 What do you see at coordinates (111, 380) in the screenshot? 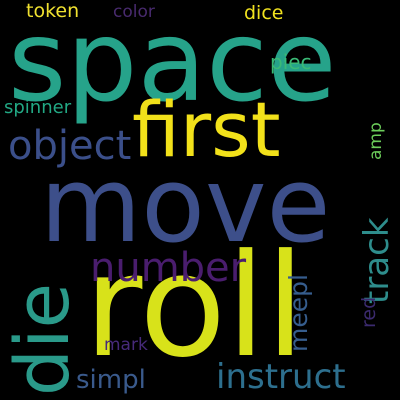
I see `word-simpl: simpl` at bounding box center [111, 380].